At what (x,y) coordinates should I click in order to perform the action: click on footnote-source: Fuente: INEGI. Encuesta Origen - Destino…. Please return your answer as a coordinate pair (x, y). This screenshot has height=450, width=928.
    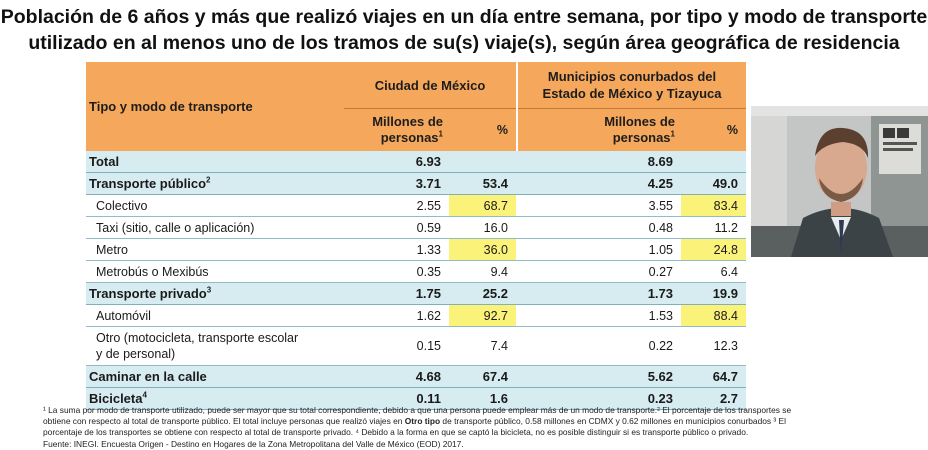
    Looking at the image, I should click on (253, 443).